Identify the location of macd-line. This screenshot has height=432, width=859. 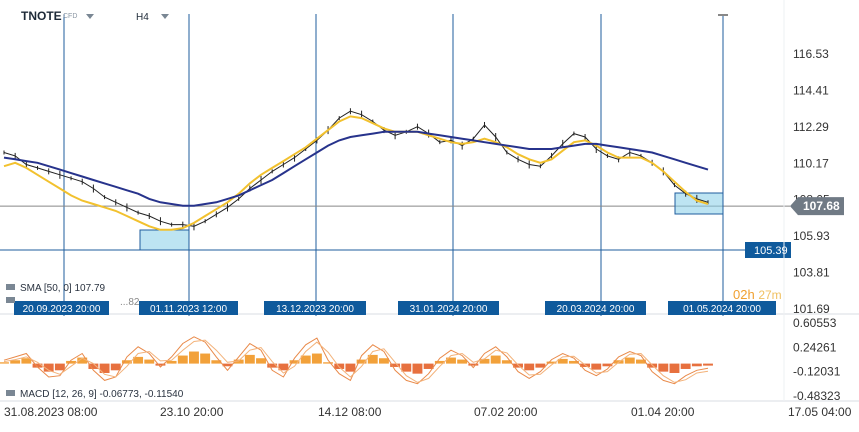
(356, 360).